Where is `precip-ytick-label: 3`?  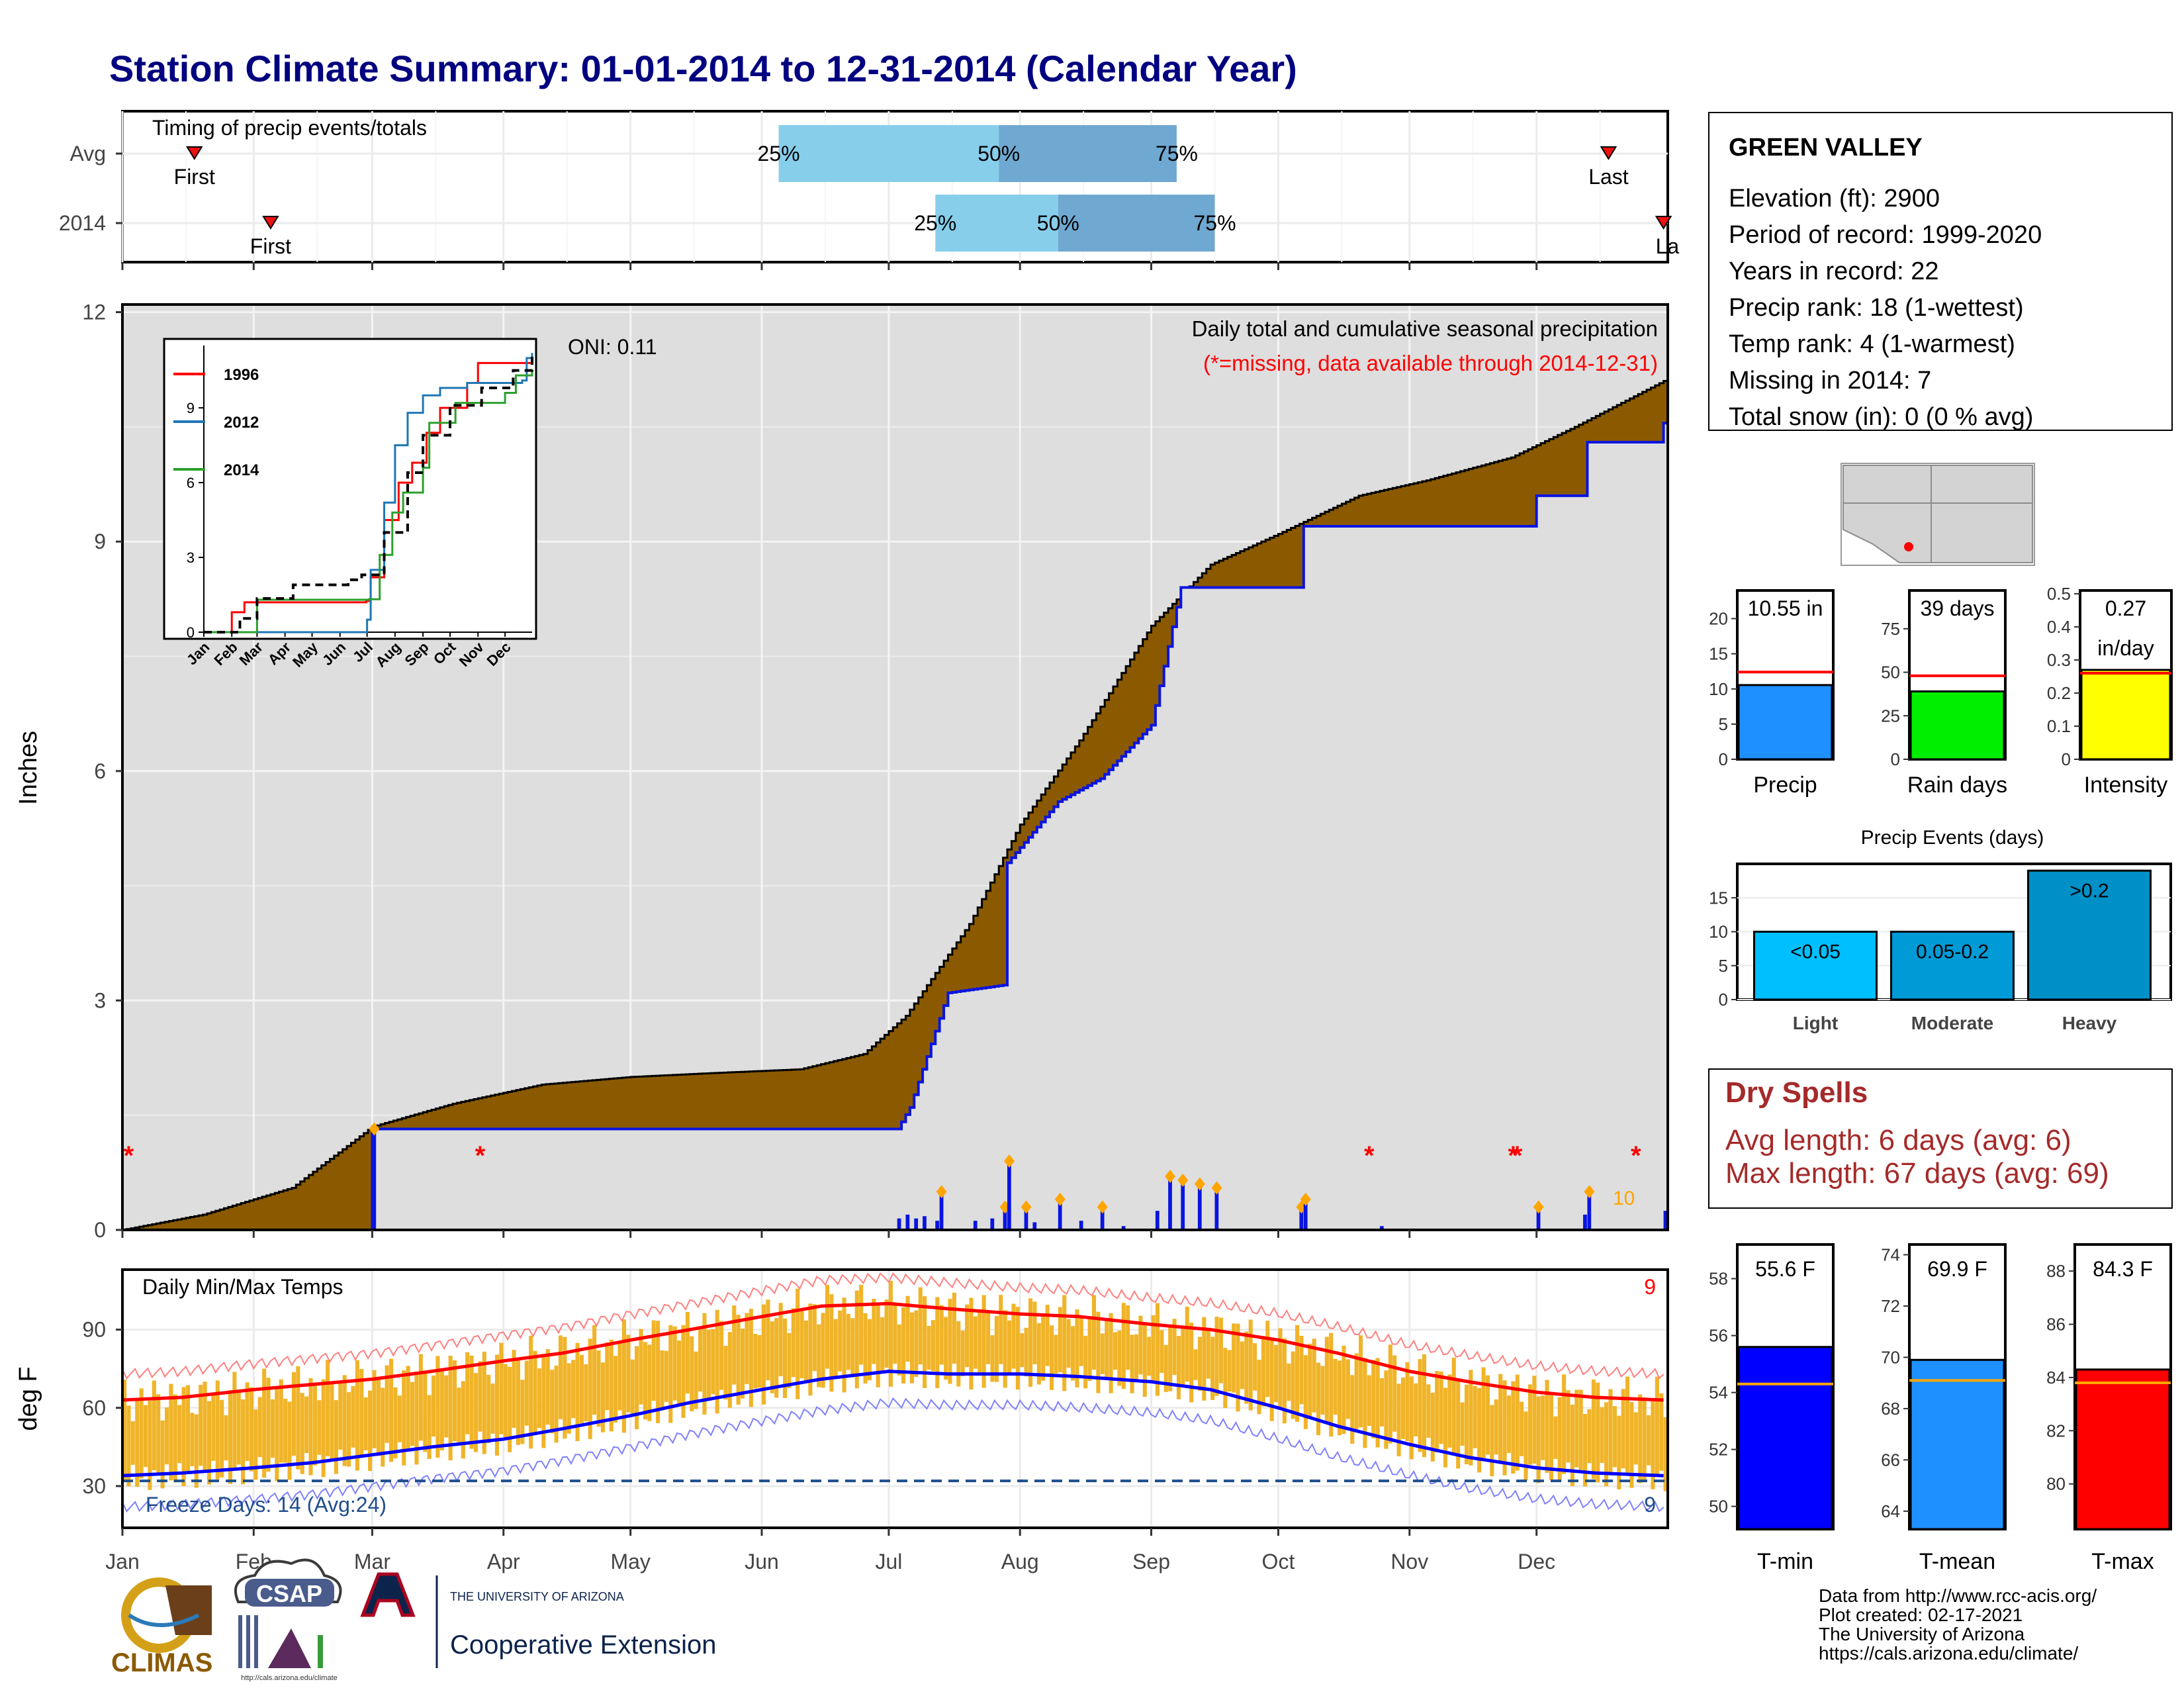
precip-ytick-label: 3 is located at coordinates (100, 1000).